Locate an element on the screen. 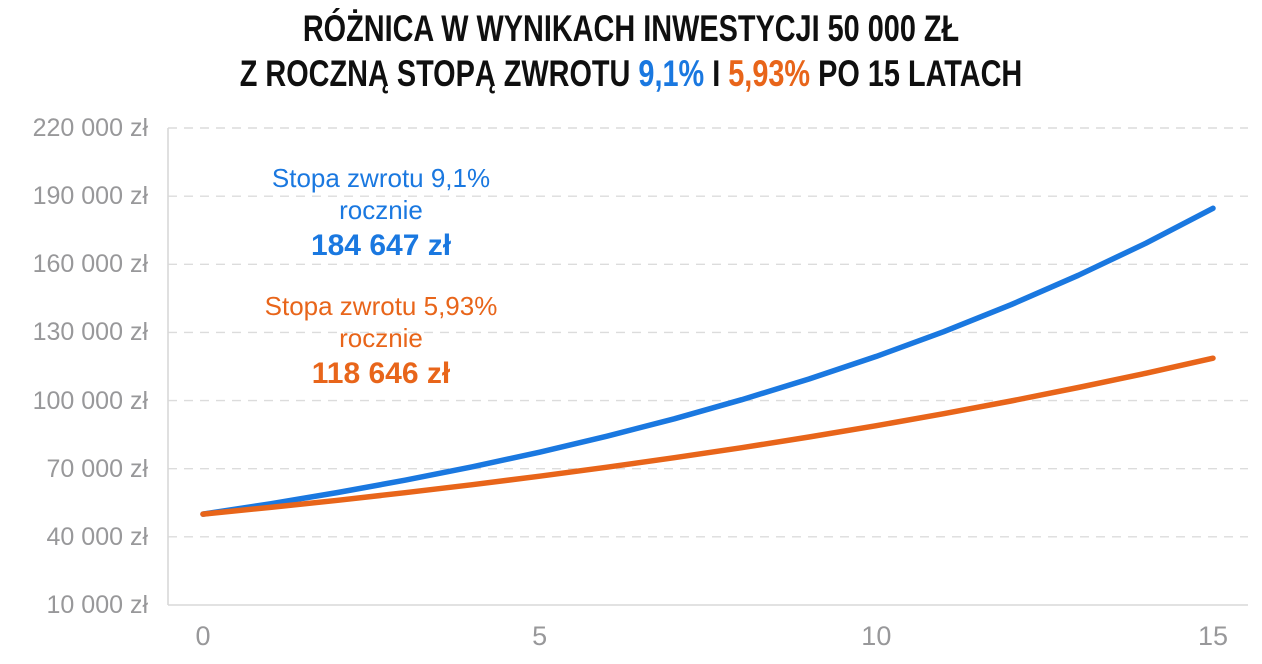  x-axis-label: 5 is located at coordinates (540, 636).